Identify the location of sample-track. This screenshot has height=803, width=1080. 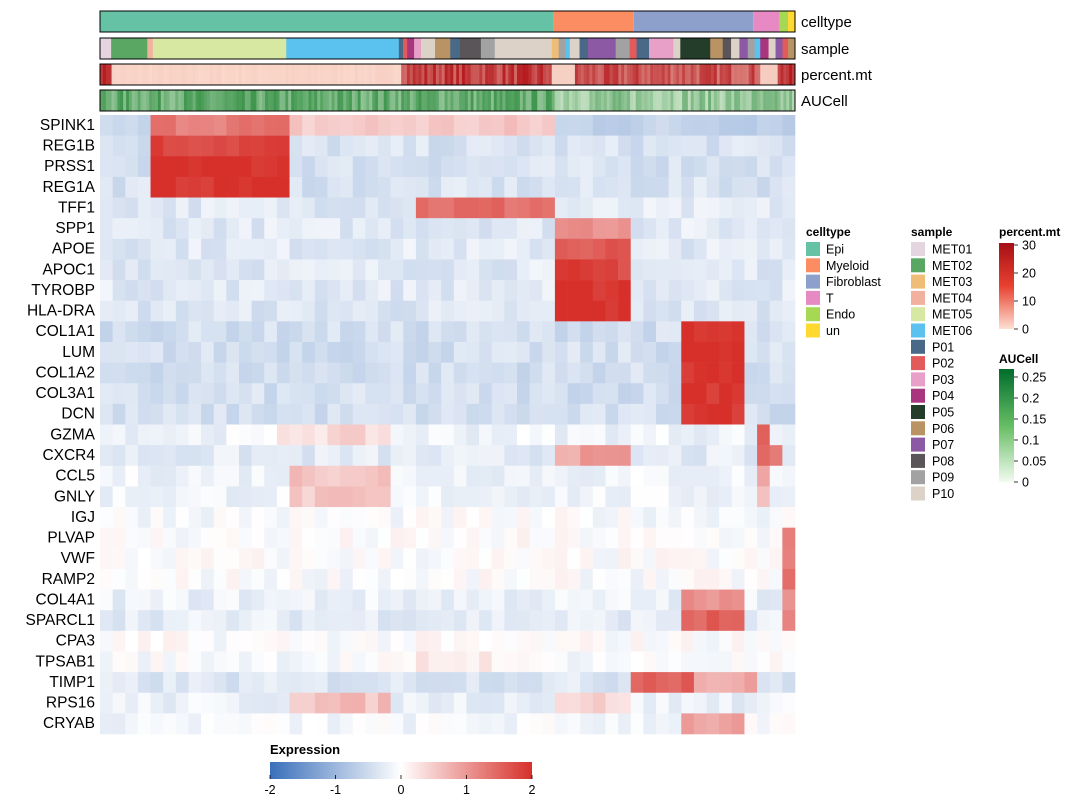
(448, 48).